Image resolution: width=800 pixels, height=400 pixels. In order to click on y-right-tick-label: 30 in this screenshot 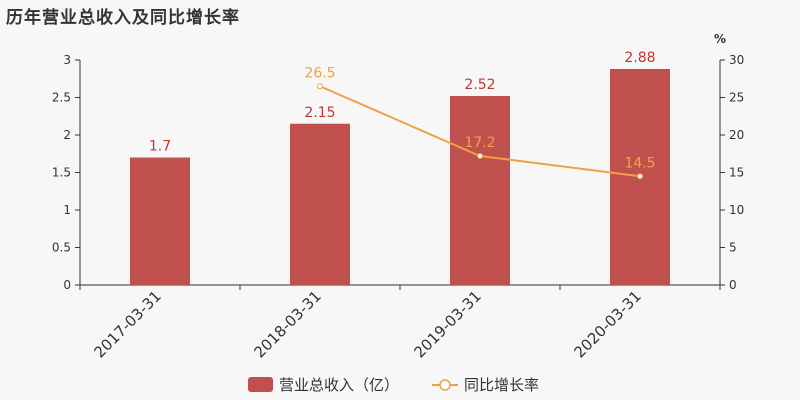, I will do `click(736, 60)`.